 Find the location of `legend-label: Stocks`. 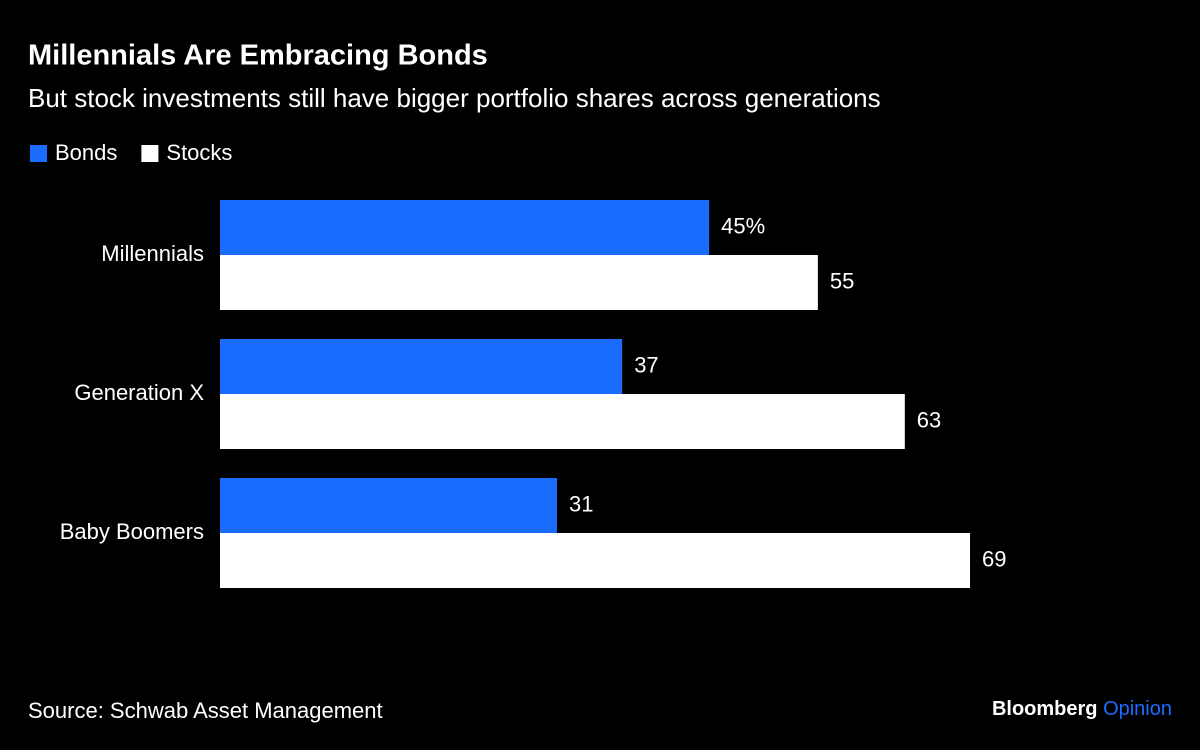

legend-label: Stocks is located at coordinates (199, 152).